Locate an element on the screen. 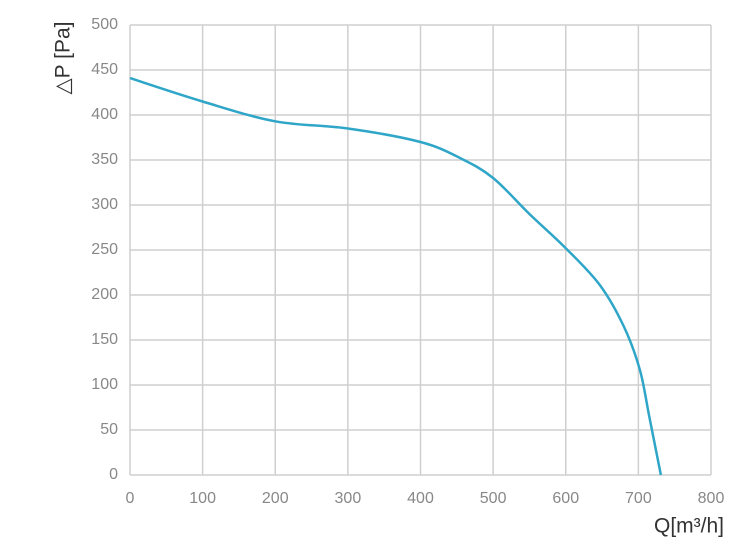  y-tick-label: 350 is located at coordinates (104, 159).